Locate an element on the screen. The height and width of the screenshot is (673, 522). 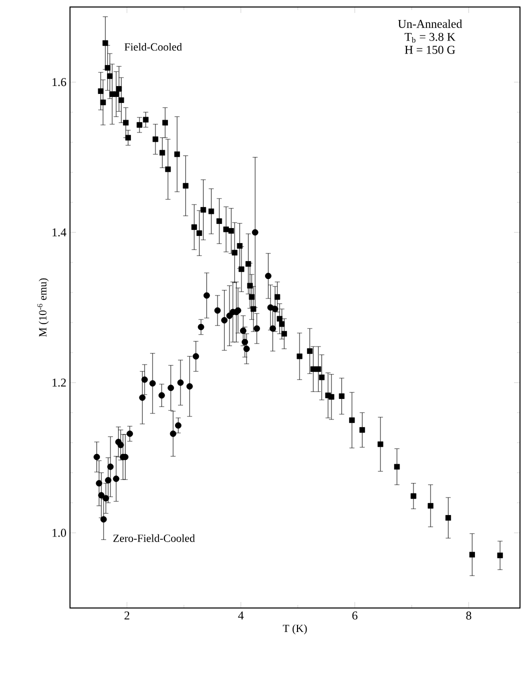
x-tick-label: 2 is located at coordinates (127, 616).